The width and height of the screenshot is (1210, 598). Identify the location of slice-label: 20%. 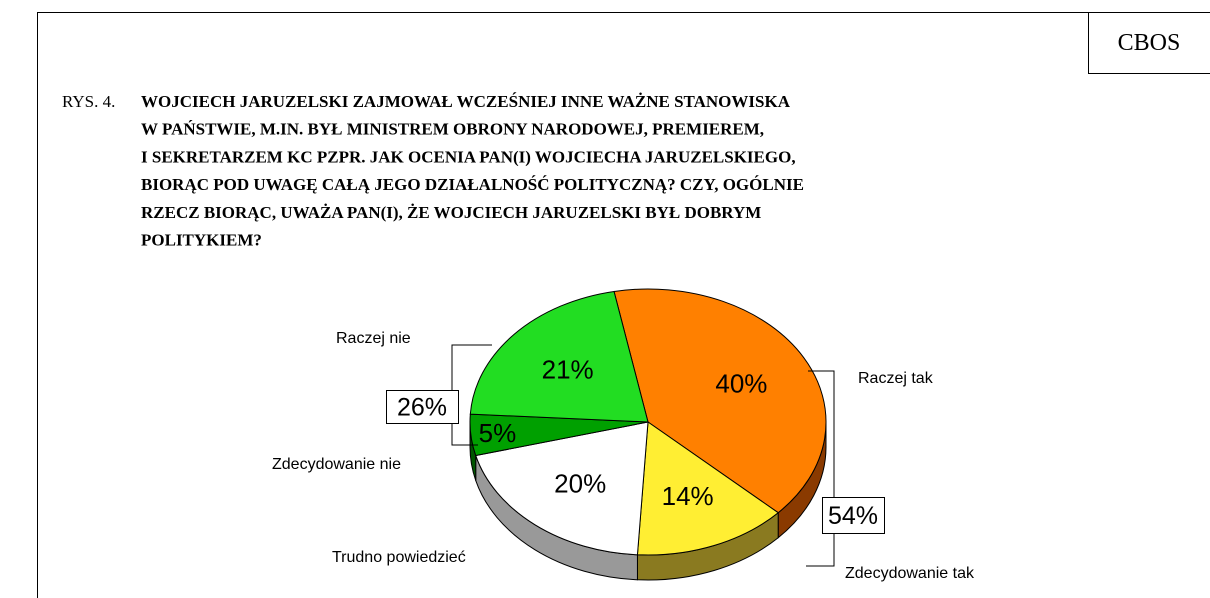
(580, 484).